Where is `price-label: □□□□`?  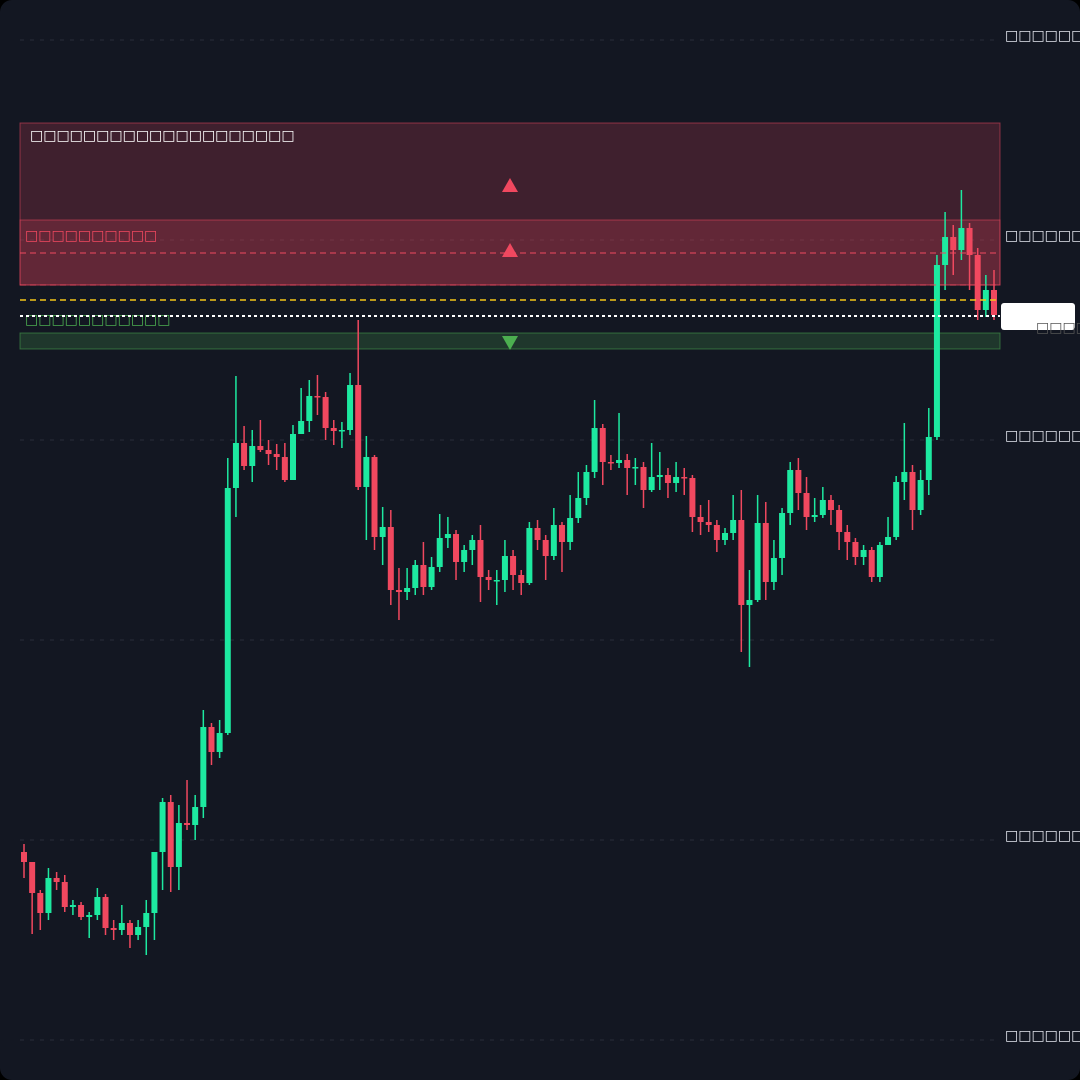
price-label: □□□□ is located at coordinates (1058, 328).